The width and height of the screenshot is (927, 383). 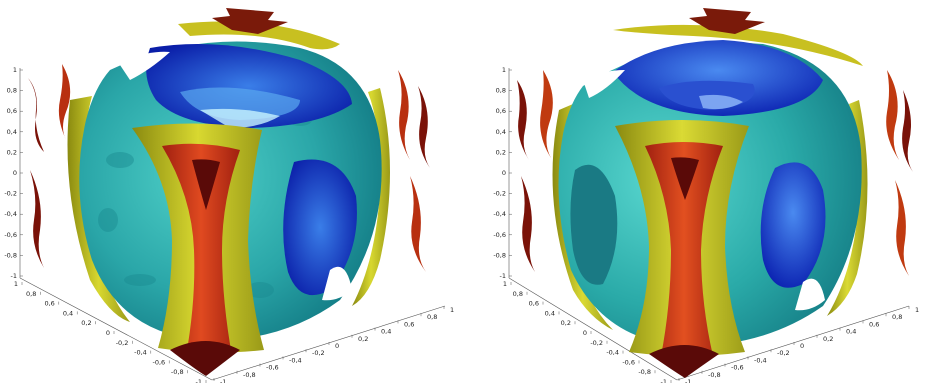 I want to click on left-top-glare, so click(x=240, y=118).